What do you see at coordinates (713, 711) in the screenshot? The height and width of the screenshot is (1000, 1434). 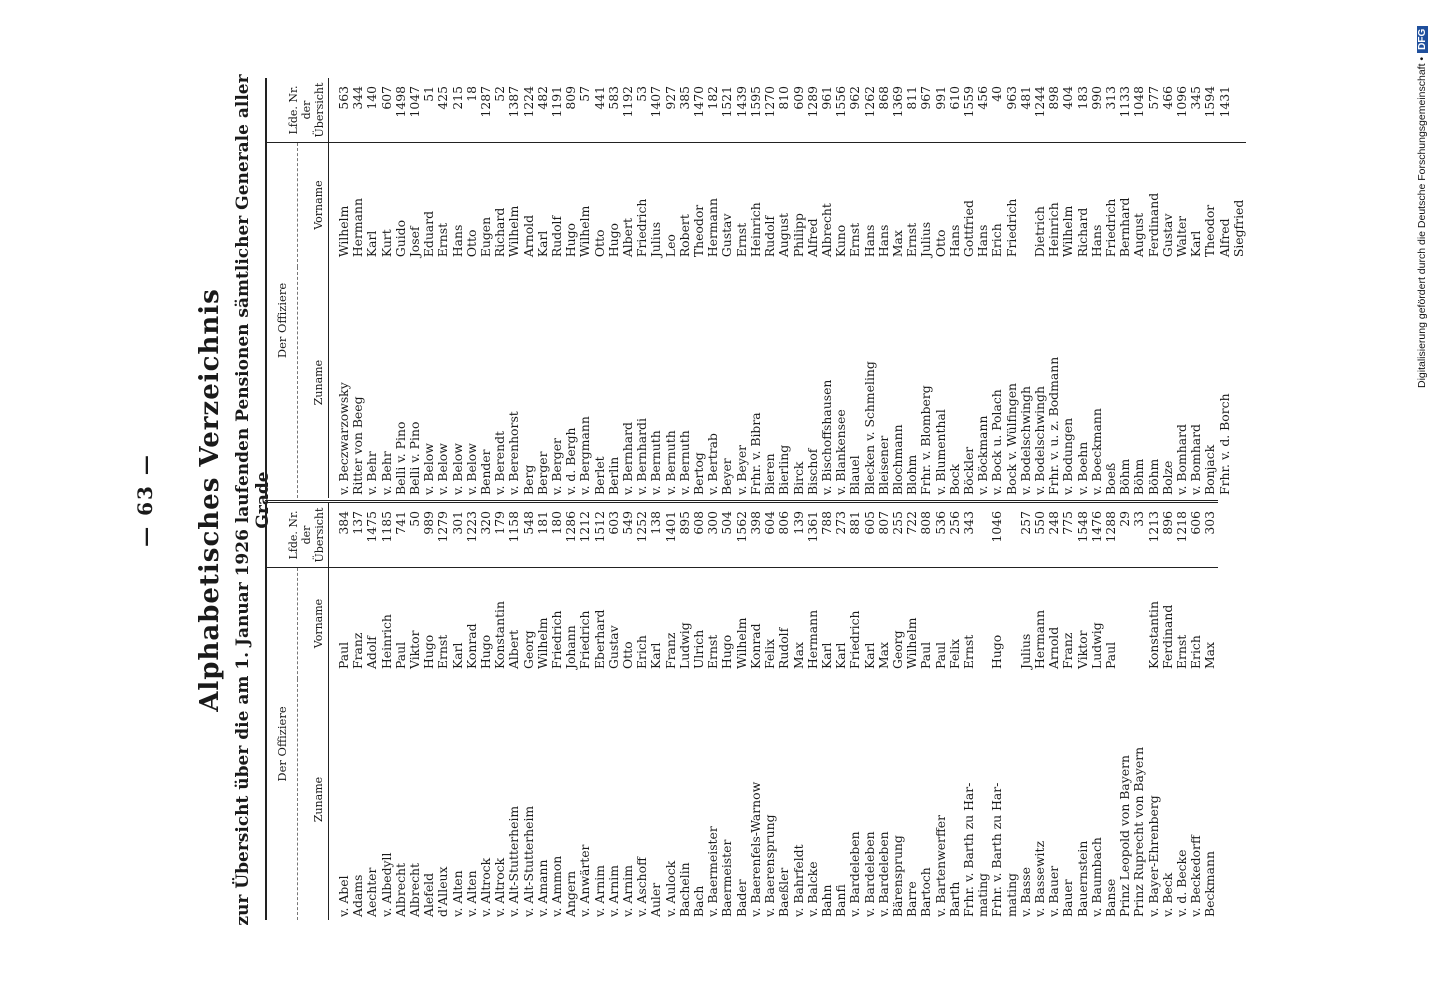 I see `table-row: v. Baermeister Ernst 300` at bounding box center [713, 711].